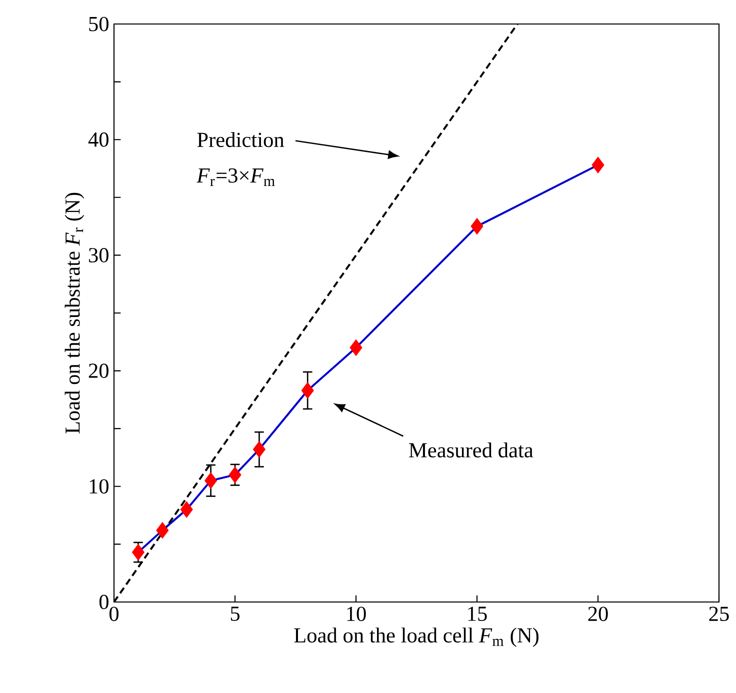 The width and height of the screenshot is (736, 693). I want to click on y-axis-title: Load on the substrate F$_{r}$ (N), so click(74, 313).